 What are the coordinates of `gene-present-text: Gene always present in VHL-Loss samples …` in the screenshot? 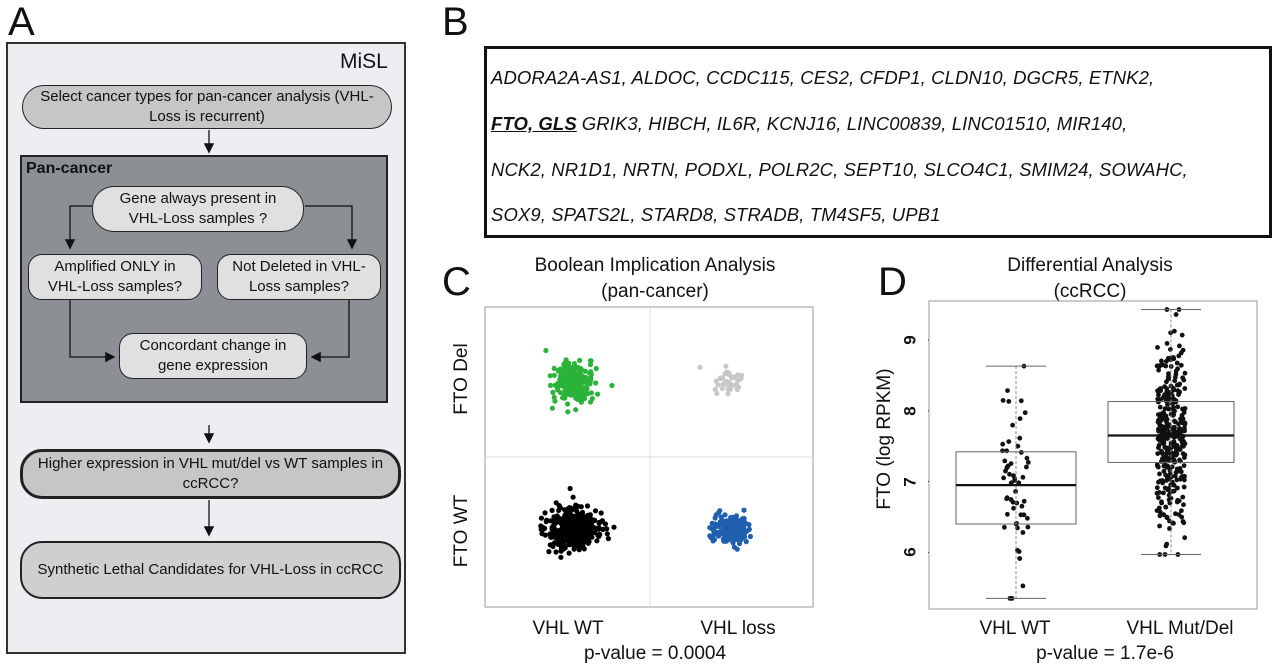 It's located at (198, 208).